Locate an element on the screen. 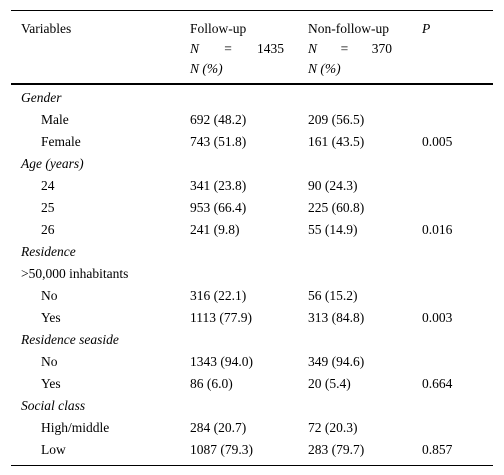 The image size is (504, 475). p-value-cell: 0.857 is located at coordinates (437, 449).